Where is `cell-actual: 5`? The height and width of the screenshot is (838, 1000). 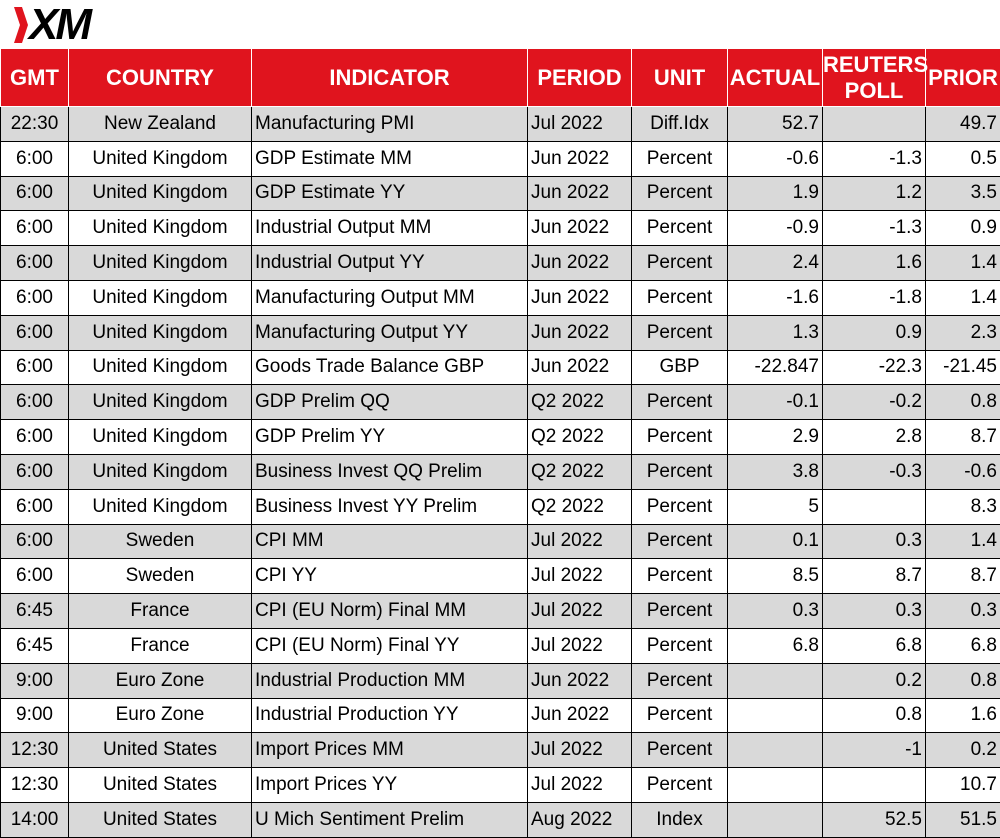 cell-actual: 5 is located at coordinates (775, 506).